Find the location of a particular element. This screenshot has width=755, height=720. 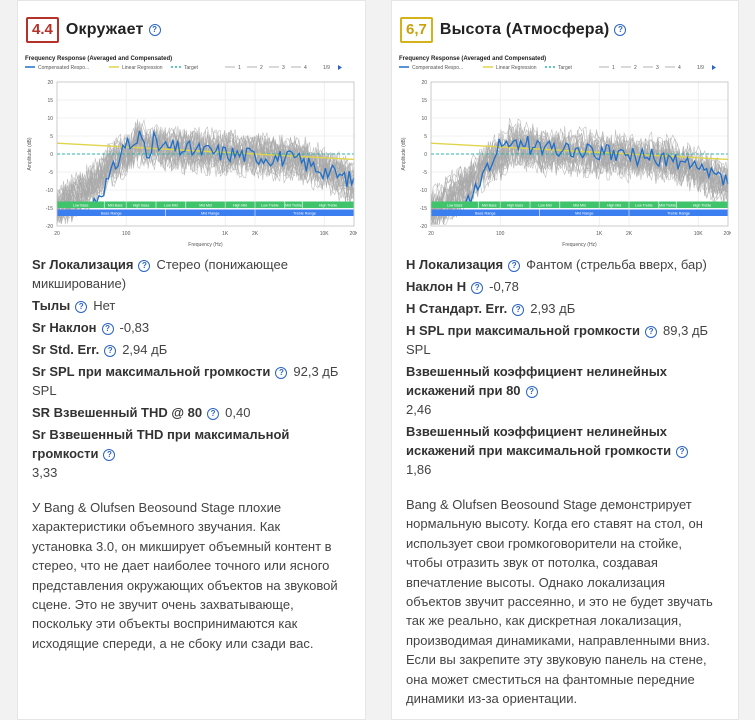

legend-label: 3 is located at coordinates (657, 68).